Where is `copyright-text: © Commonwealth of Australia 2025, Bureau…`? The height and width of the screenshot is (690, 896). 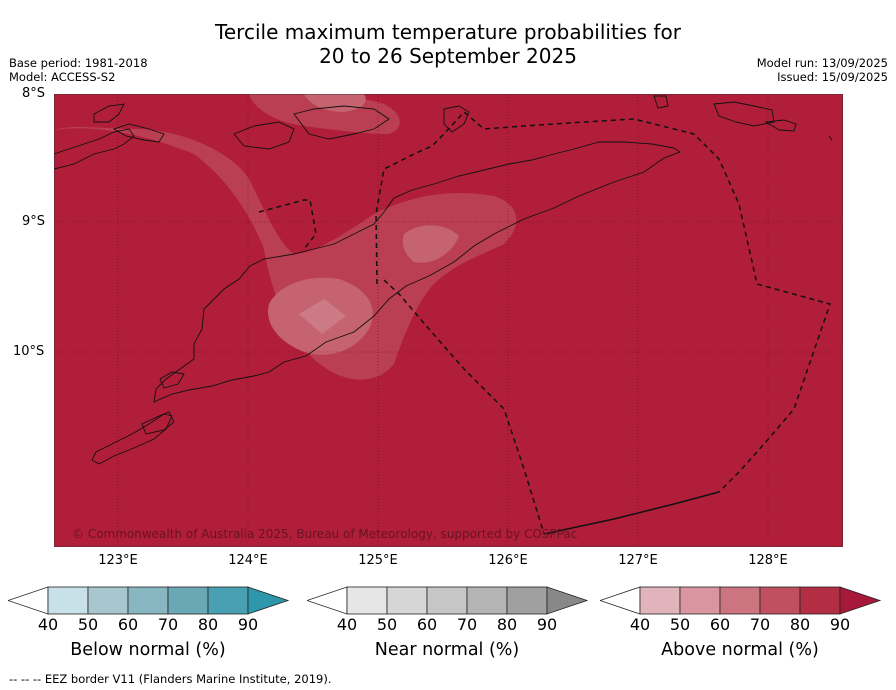
copyright-text: © Commonwealth of Australia 2025, Bureau… is located at coordinates (324, 534).